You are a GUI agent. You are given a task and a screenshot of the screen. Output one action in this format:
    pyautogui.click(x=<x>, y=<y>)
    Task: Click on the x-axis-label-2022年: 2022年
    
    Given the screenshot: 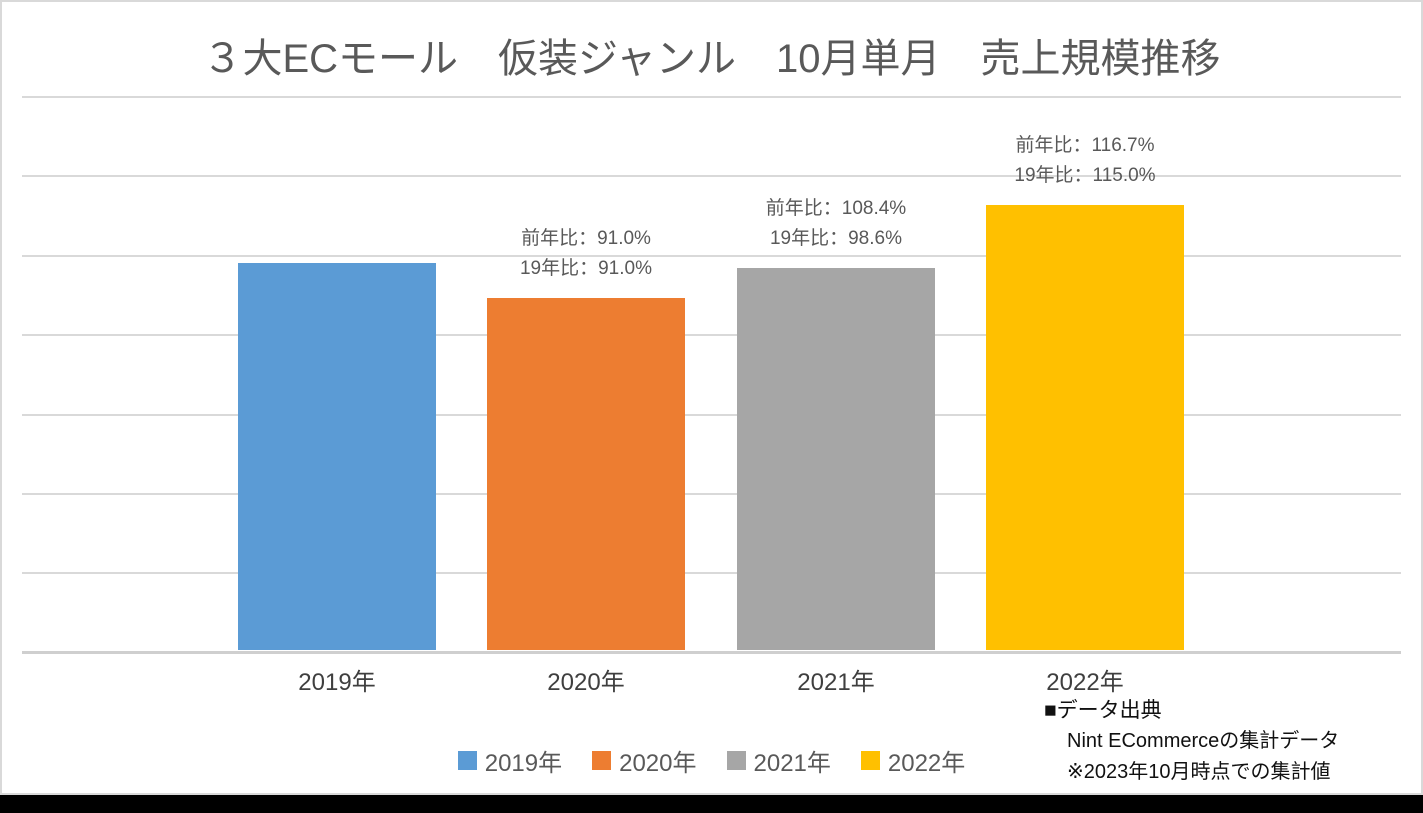 What is the action you would take?
    pyautogui.click(x=1085, y=682)
    